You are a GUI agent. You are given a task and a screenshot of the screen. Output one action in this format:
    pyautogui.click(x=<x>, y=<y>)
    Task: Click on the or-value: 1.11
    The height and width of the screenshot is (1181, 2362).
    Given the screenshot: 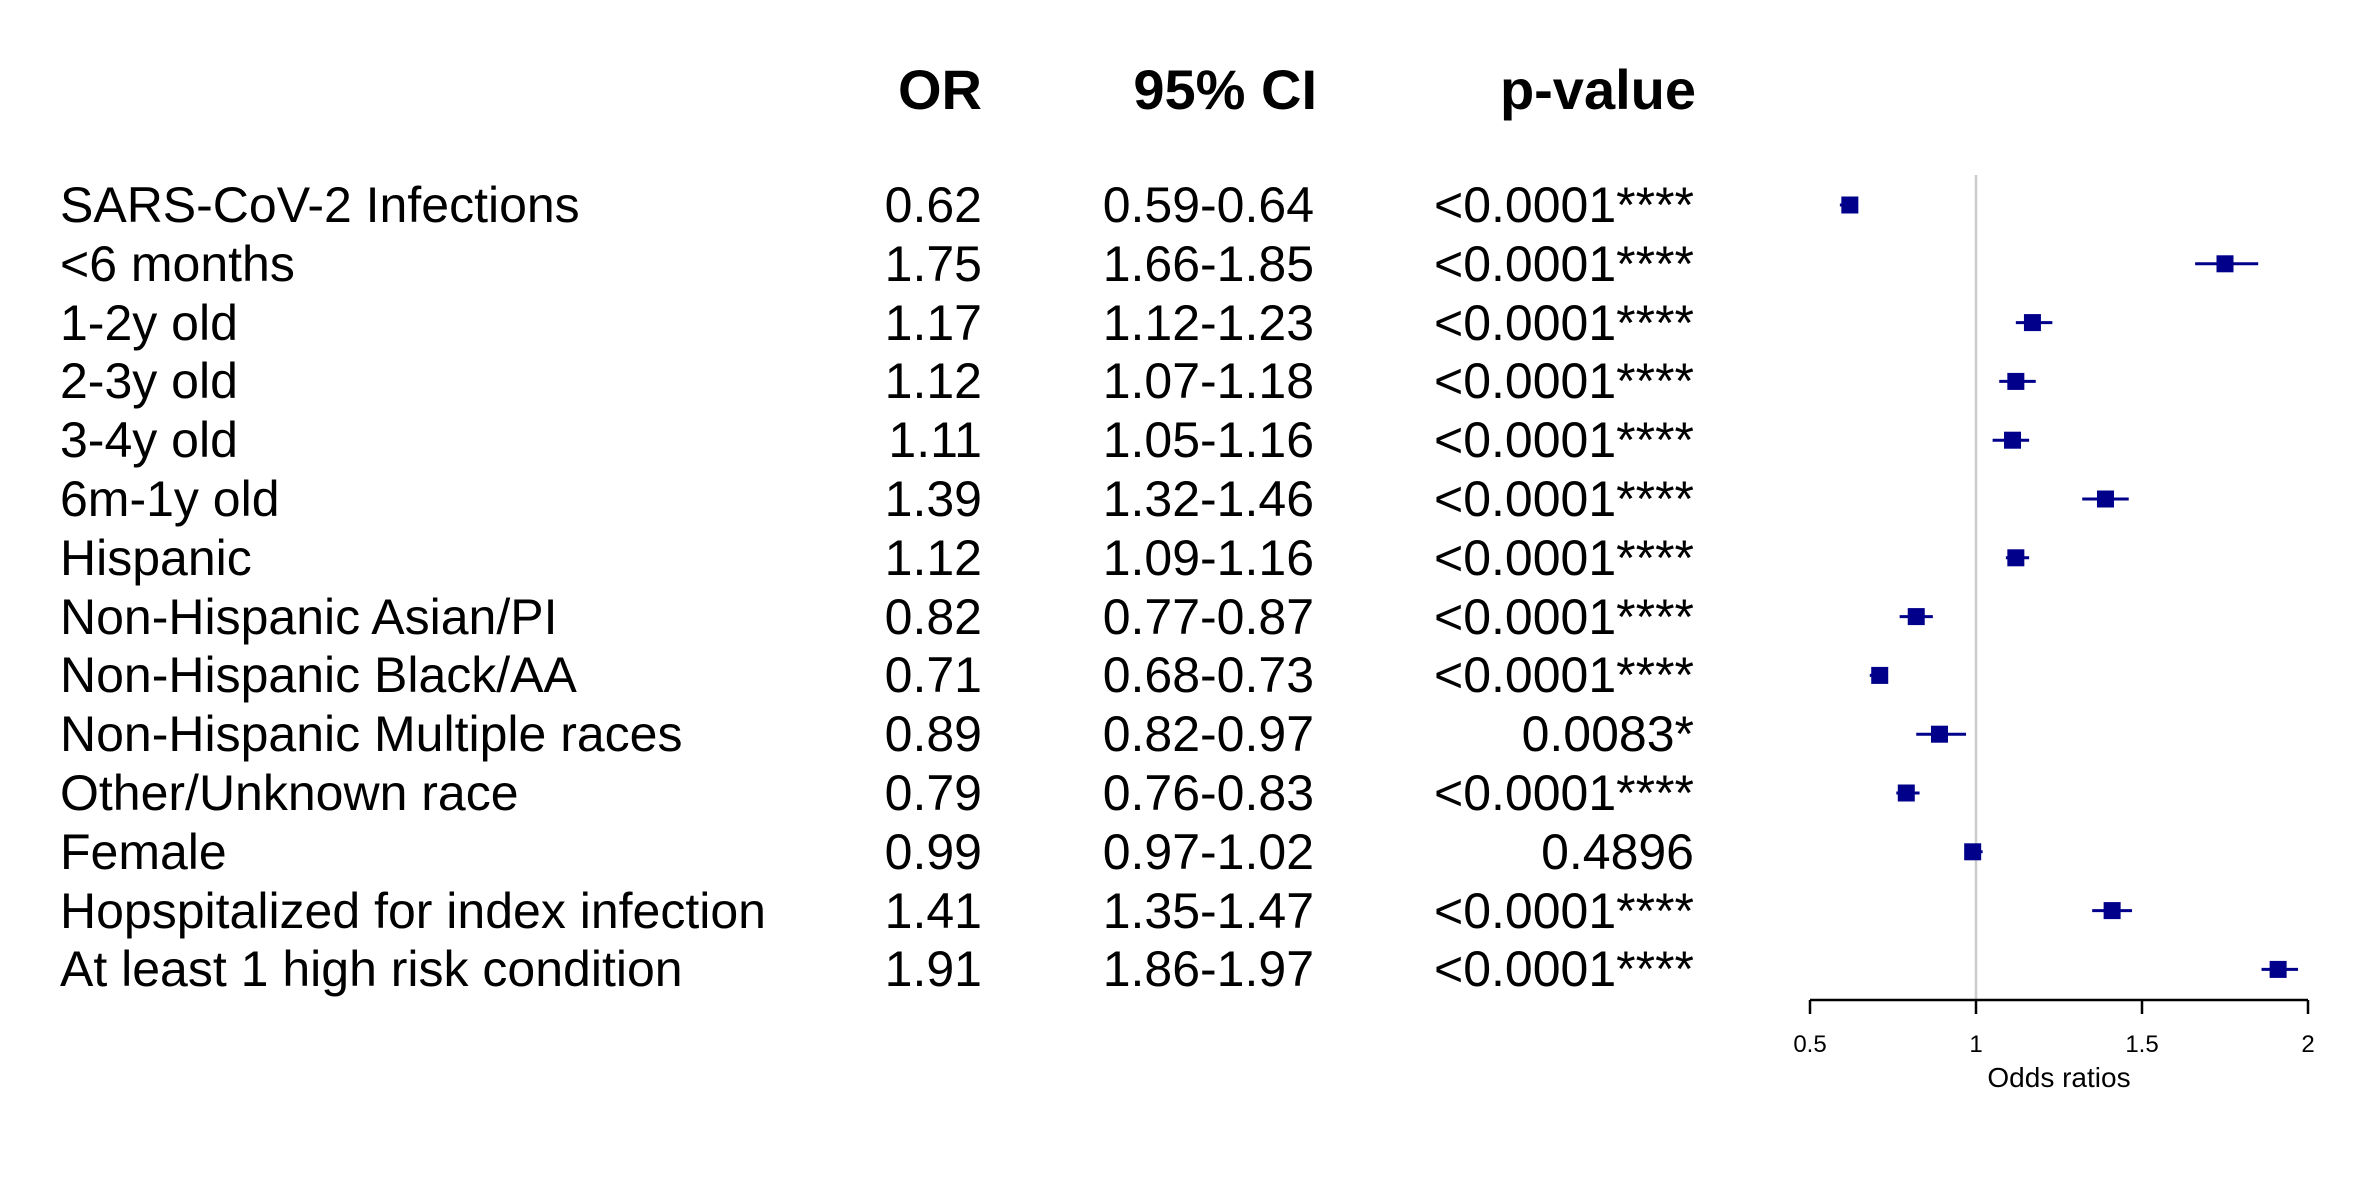 What is the action you would take?
    pyautogui.click(x=935, y=440)
    